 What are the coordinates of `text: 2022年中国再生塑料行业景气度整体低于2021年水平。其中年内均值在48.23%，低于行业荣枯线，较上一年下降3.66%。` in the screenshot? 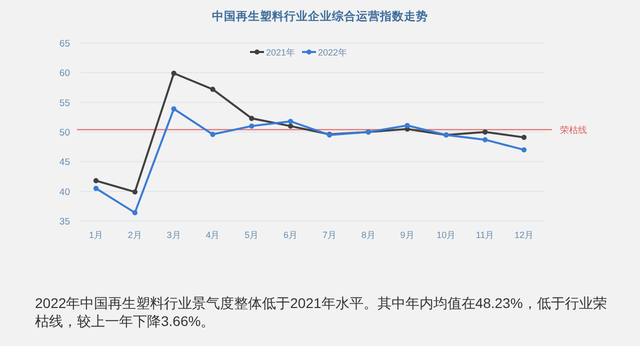 It's located at (321, 312).